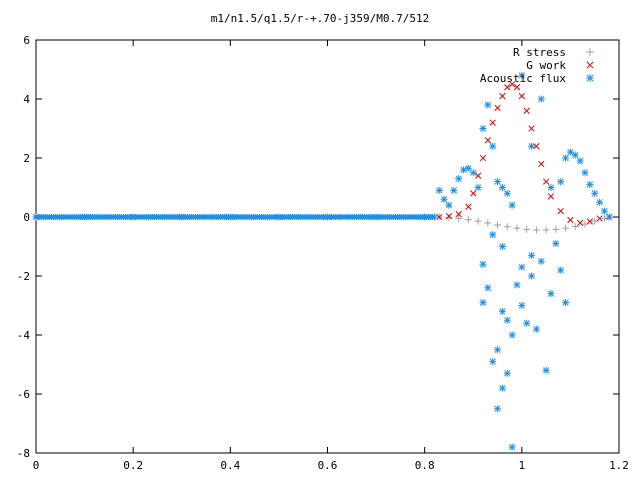  What do you see at coordinates (619, 465) in the screenshot?
I see `x-tick-label: 1.2` at bounding box center [619, 465].